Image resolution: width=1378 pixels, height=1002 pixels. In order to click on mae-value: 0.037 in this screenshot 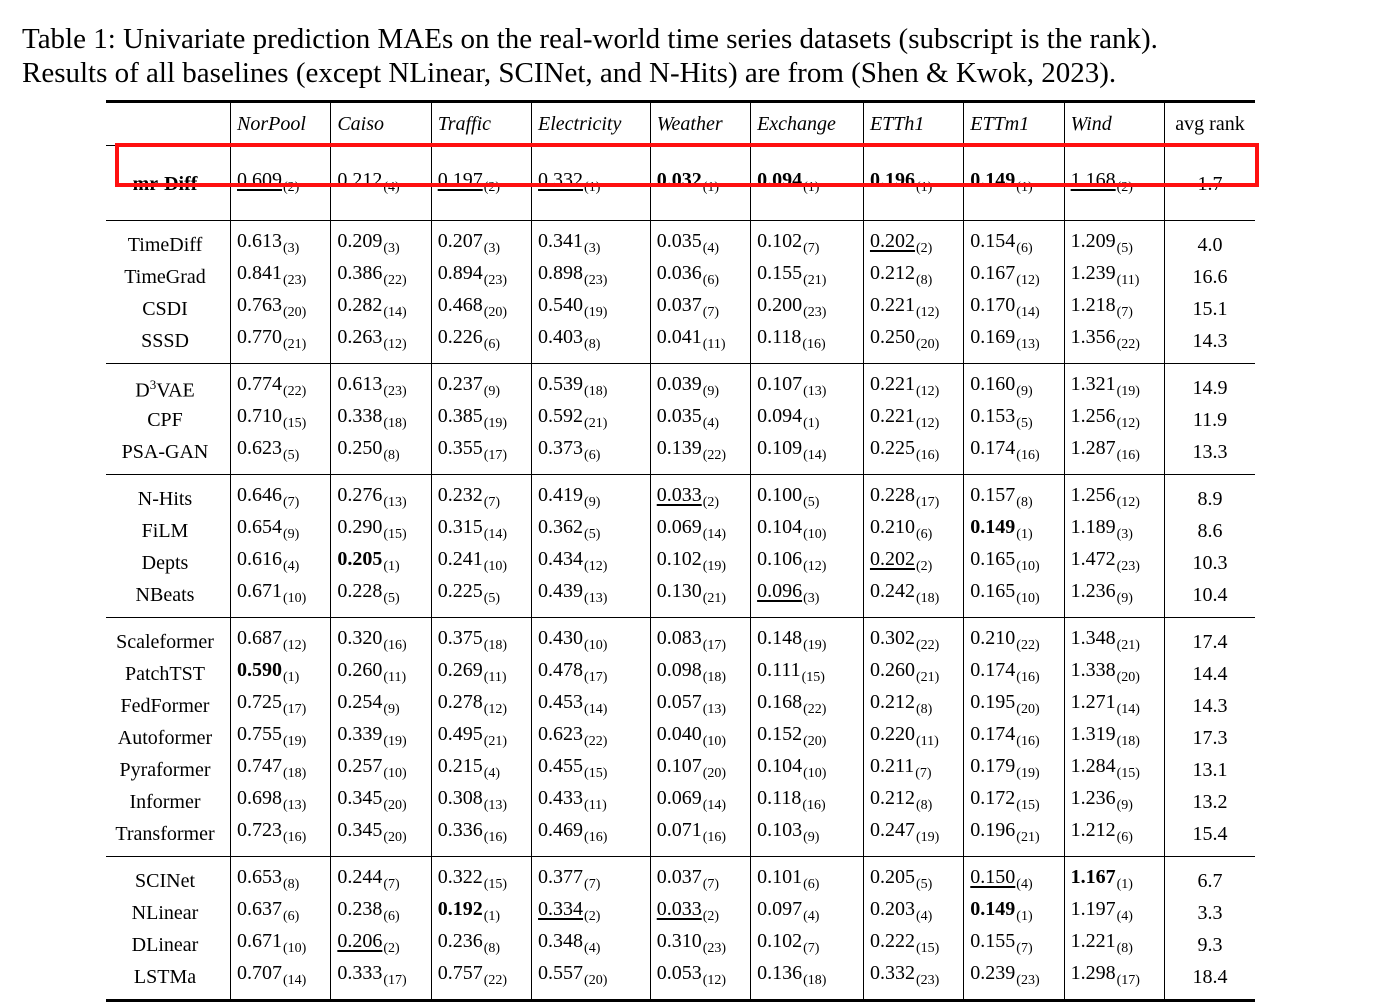, I will do `click(679, 305)`.